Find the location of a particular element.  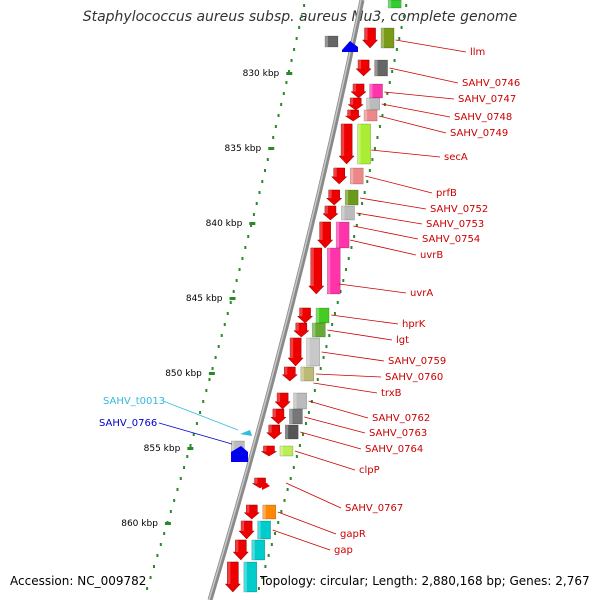

gene-arrow-12-shade is located at coordinates (301, 312).